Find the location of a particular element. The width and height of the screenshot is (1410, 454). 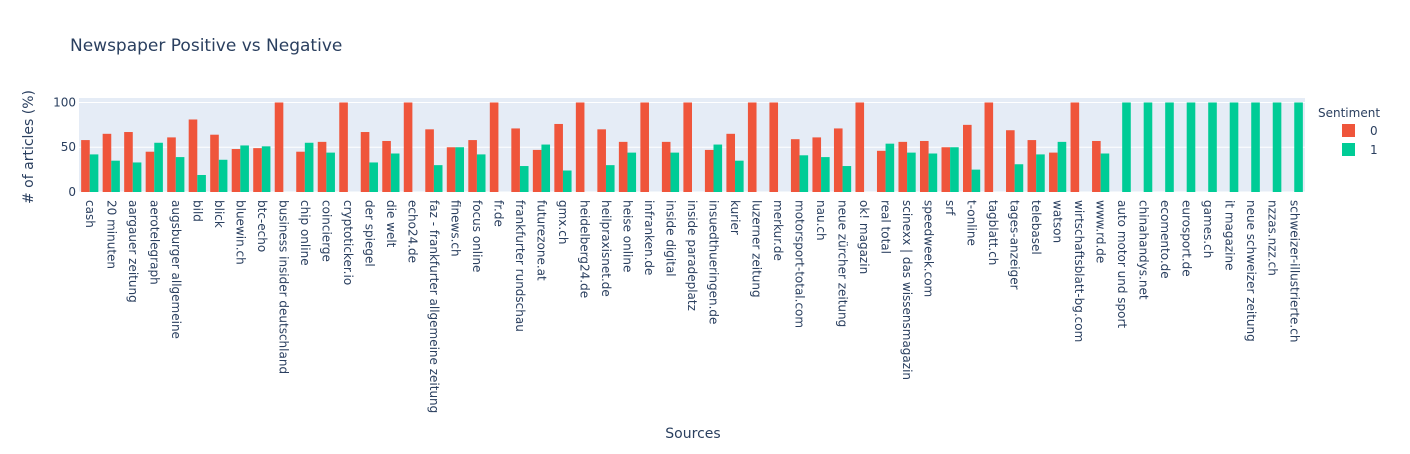

legend-label-1: 1 is located at coordinates (1374, 150).